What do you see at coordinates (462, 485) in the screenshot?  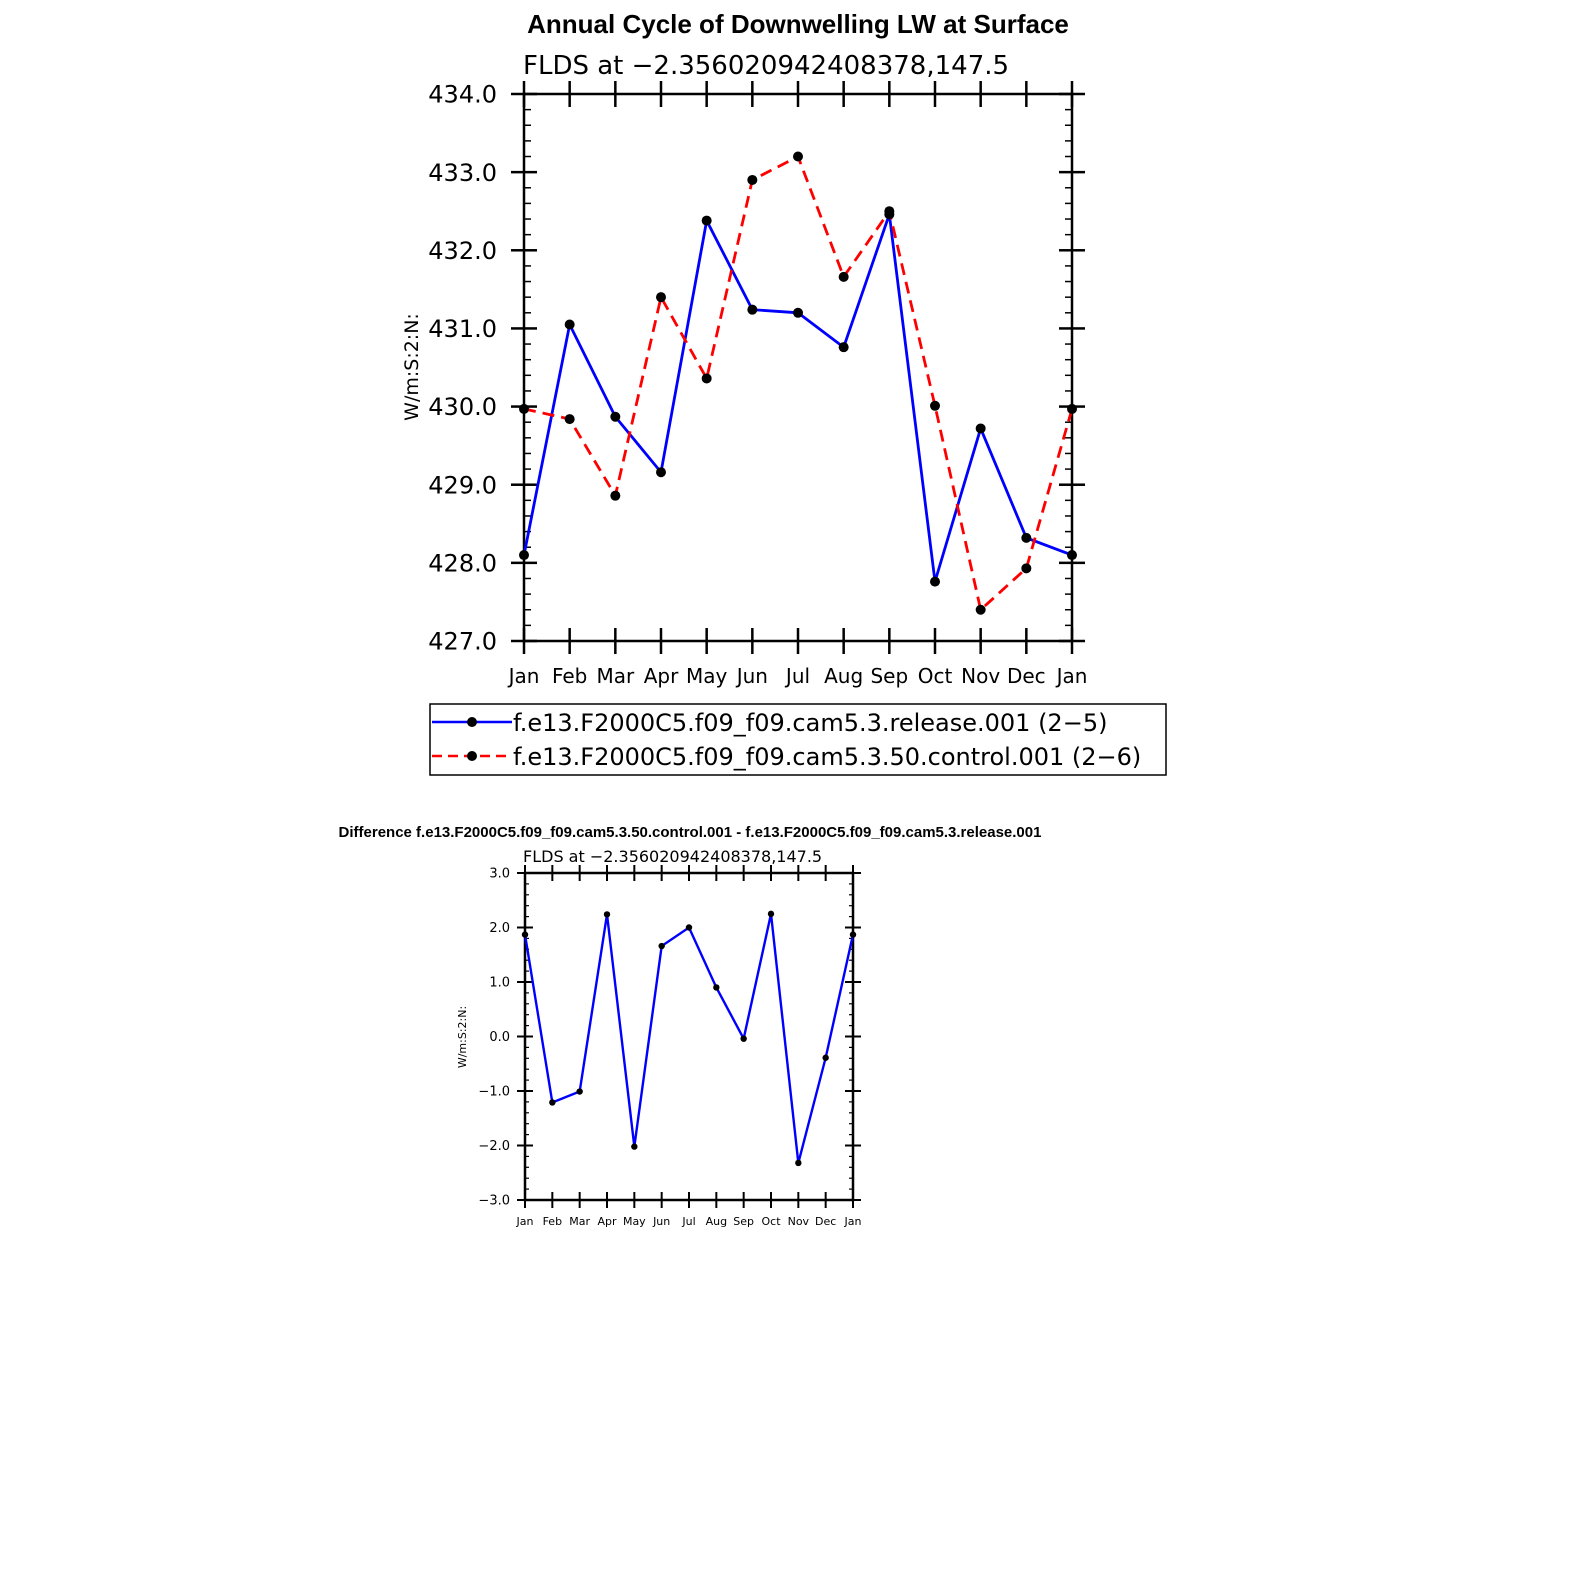 I see `y-tick-label: 429.0` at bounding box center [462, 485].